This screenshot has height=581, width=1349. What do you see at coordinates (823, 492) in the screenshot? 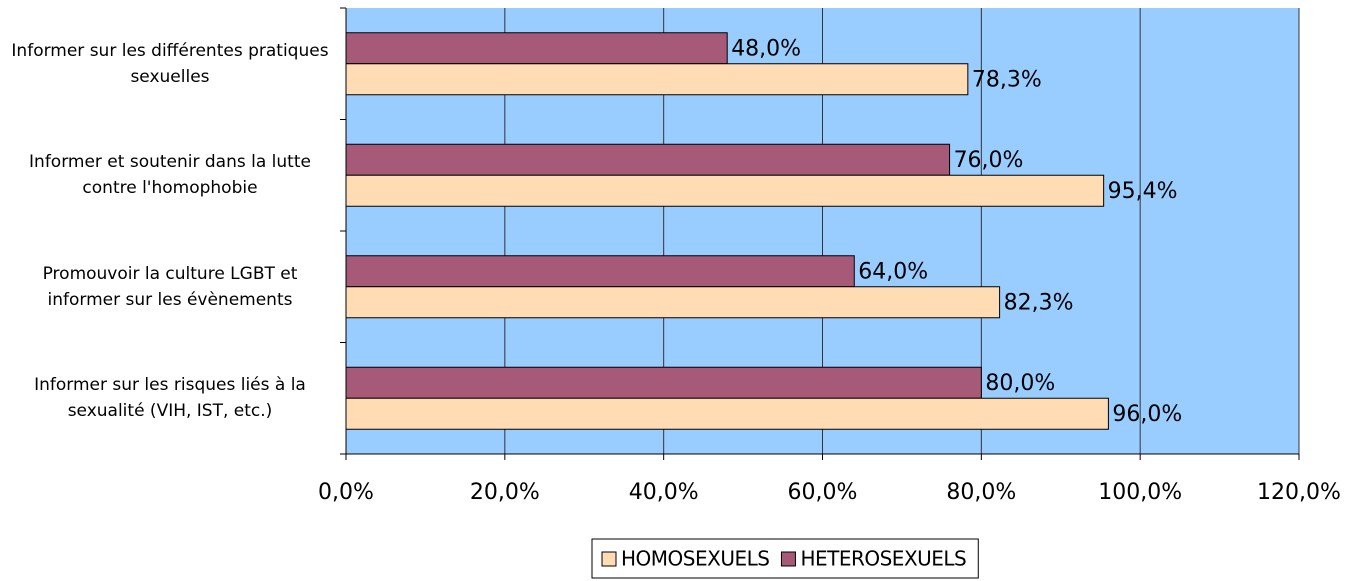
I see `x-tick-label: 60,0%` at bounding box center [823, 492].